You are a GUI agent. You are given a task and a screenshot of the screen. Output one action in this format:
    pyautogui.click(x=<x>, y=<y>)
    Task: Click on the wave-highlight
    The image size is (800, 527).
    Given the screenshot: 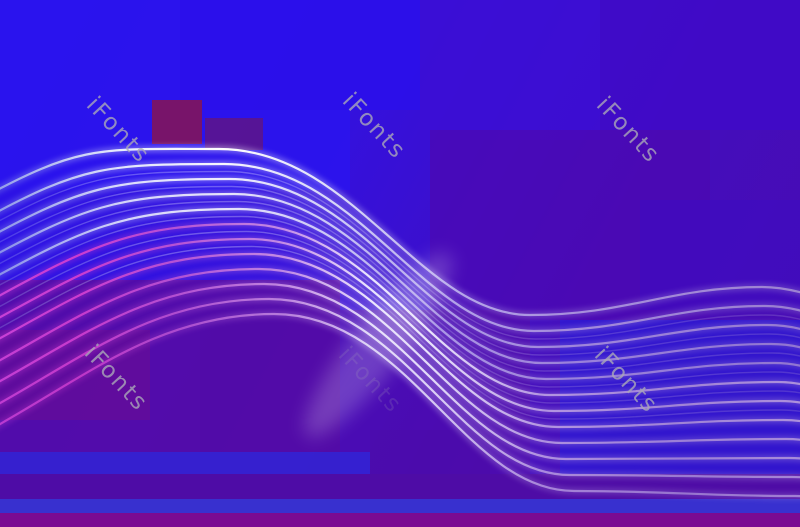 What is the action you would take?
    pyautogui.click(x=378, y=345)
    